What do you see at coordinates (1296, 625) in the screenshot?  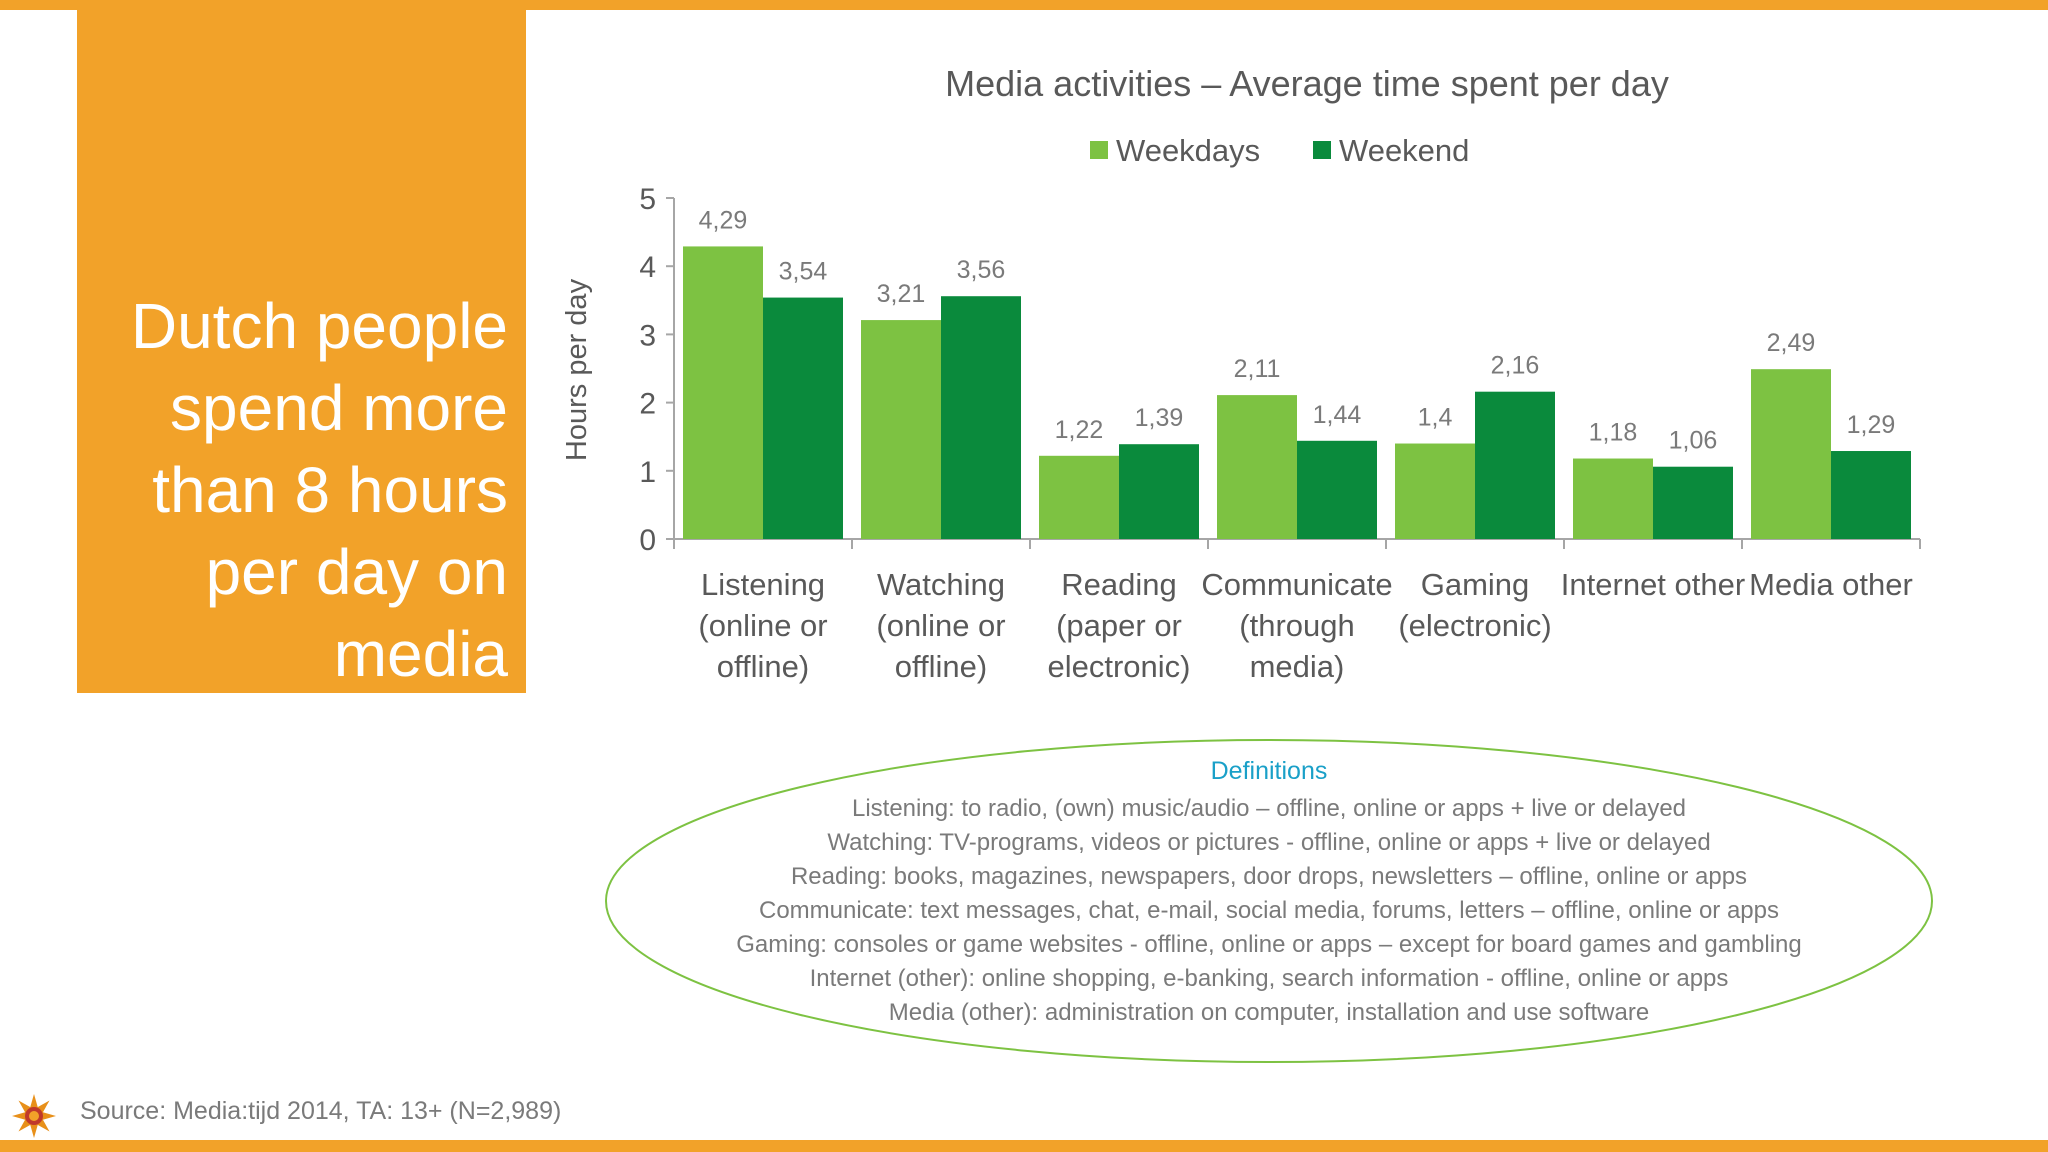 I see `category-label: (through` at bounding box center [1296, 625].